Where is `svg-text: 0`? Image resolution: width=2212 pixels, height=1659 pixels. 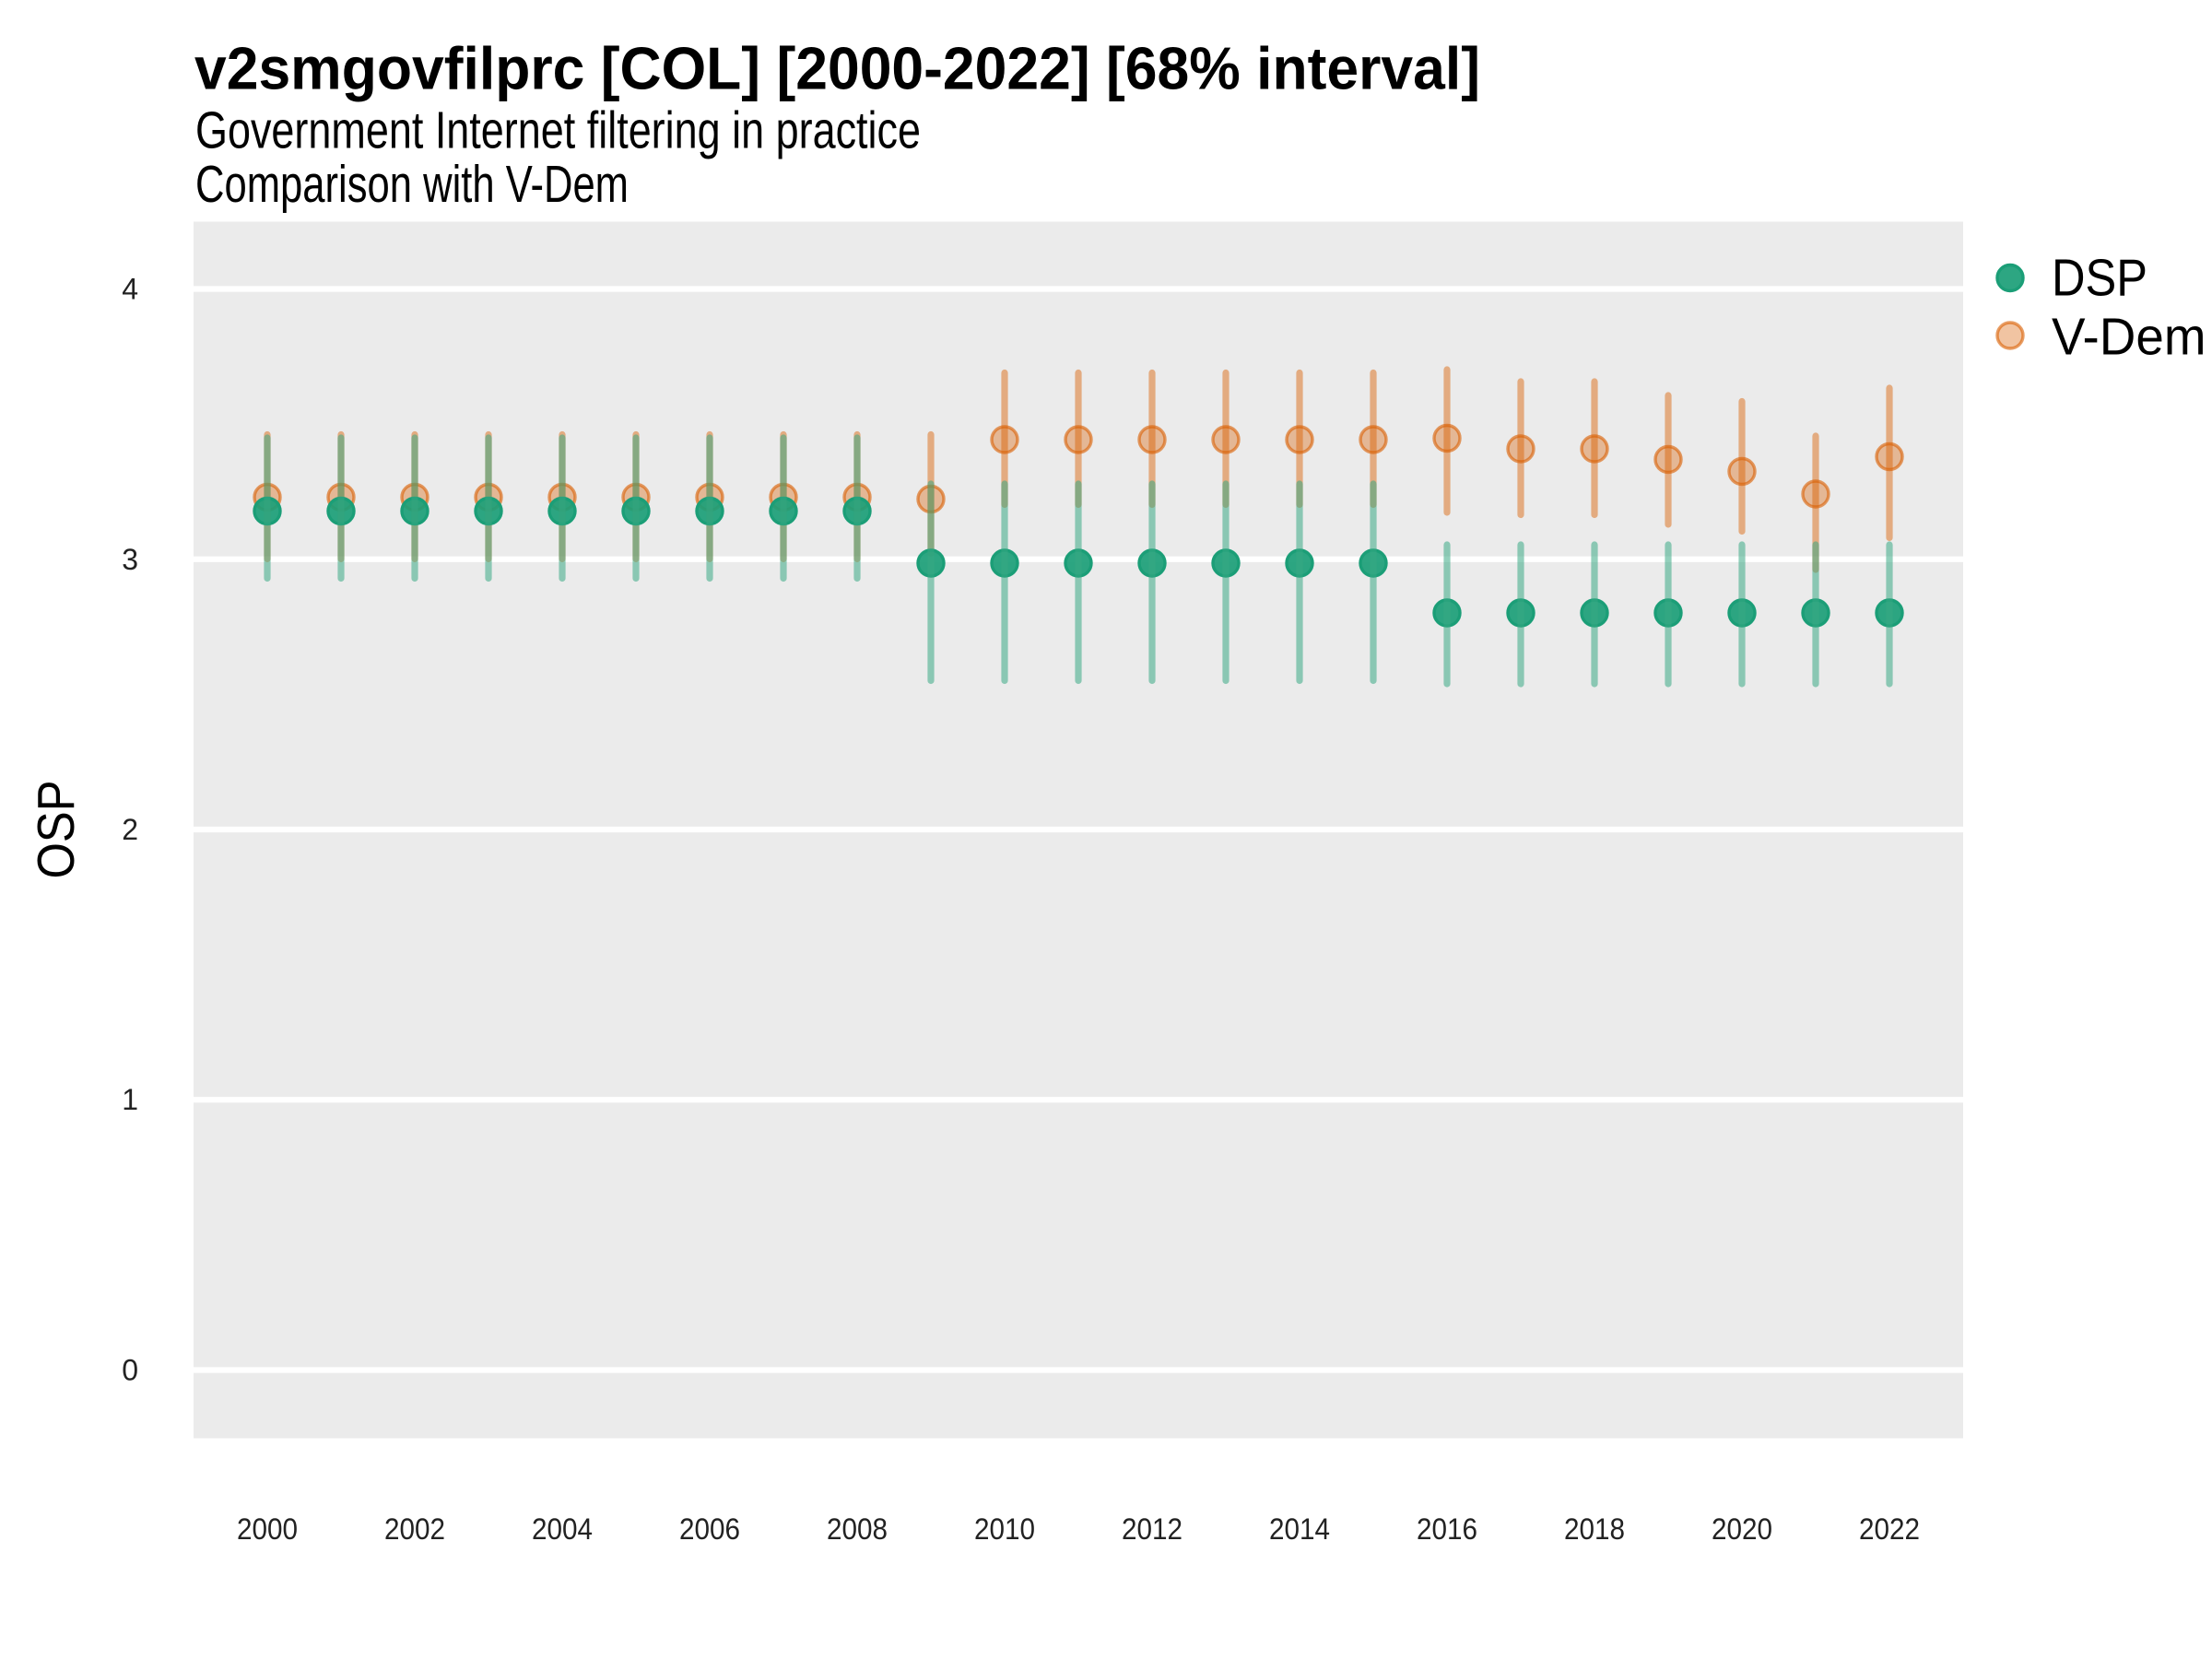
svg-text: 0 is located at coordinates (130, 1370).